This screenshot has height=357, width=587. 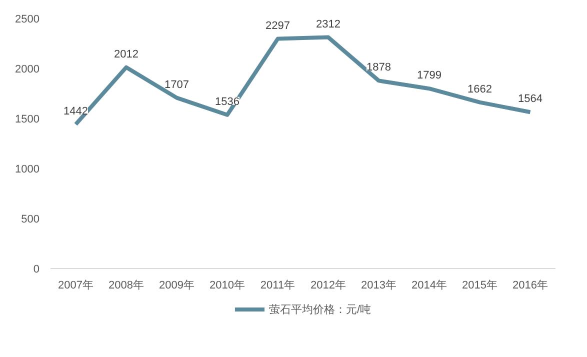 What do you see at coordinates (176, 286) in the screenshot?
I see `x-tick-label: 2009年` at bounding box center [176, 286].